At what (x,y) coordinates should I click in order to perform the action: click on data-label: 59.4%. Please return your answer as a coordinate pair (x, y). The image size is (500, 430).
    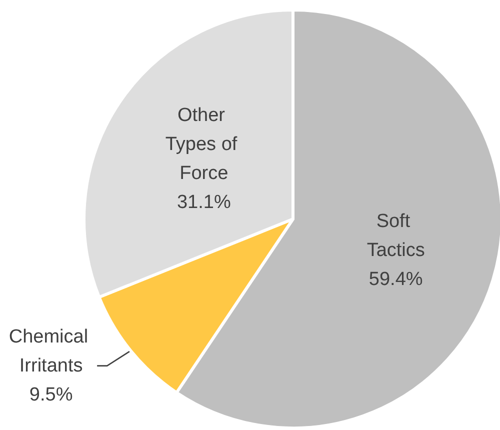
    Looking at the image, I should click on (395, 279).